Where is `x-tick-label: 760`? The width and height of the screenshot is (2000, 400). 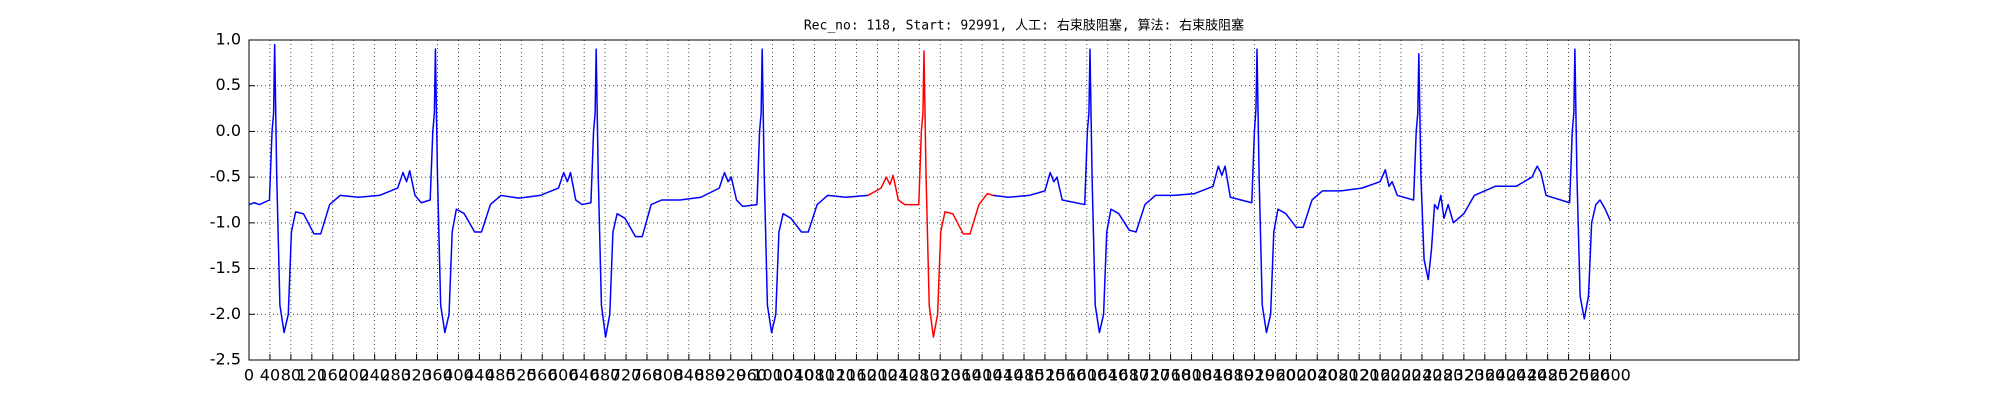
x-tick-label: 760 is located at coordinates (647, 375).